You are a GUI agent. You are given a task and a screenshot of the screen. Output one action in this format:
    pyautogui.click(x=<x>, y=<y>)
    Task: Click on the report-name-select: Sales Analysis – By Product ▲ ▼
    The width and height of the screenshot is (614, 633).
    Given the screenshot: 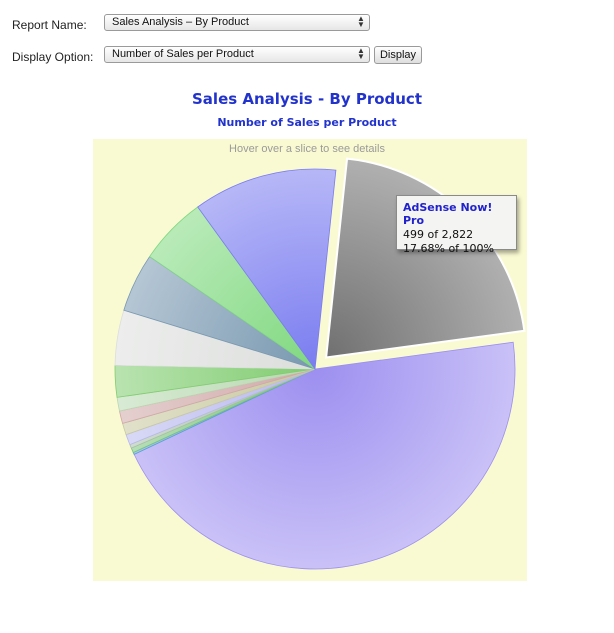 What is the action you would take?
    pyautogui.click(x=237, y=22)
    